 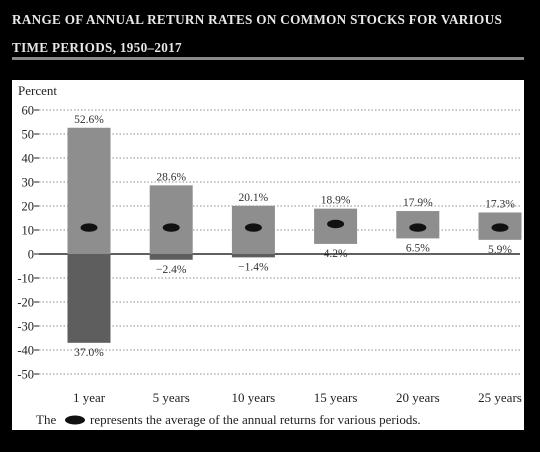 I want to click on low-label: 6.5%, so click(x=418, y=248).